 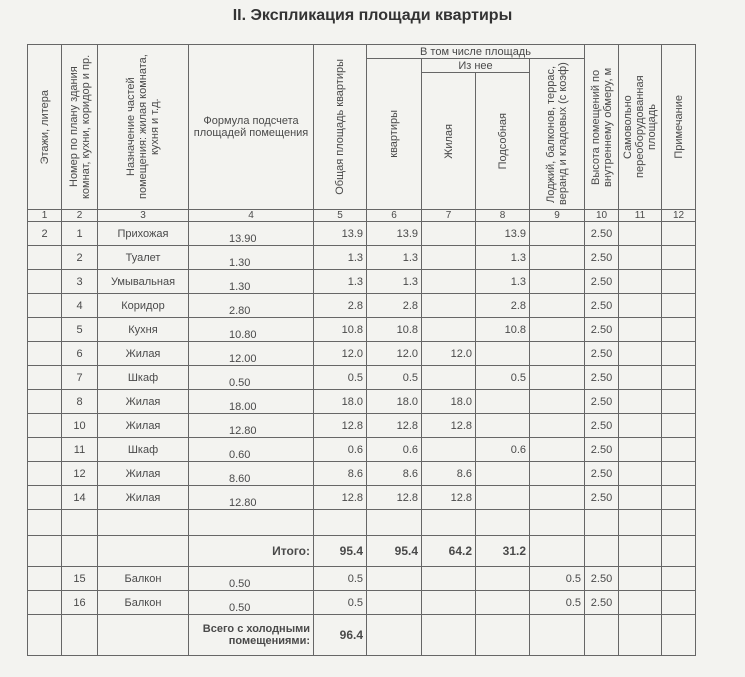 I want to click on cell-no: 12, so click(x=79, y=473).